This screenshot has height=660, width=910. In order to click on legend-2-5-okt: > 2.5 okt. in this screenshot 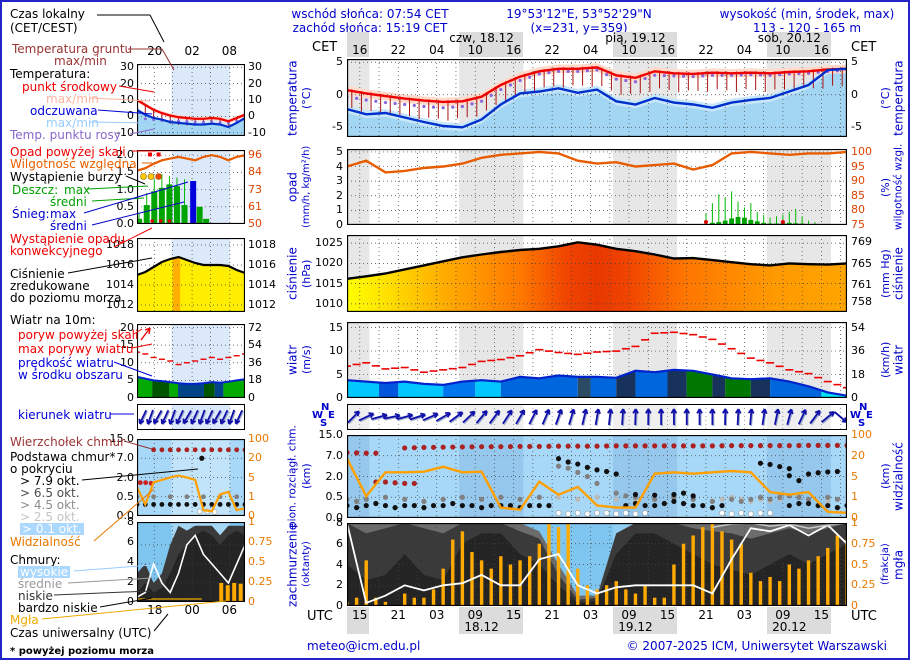, I will do `click(50, 517)`.